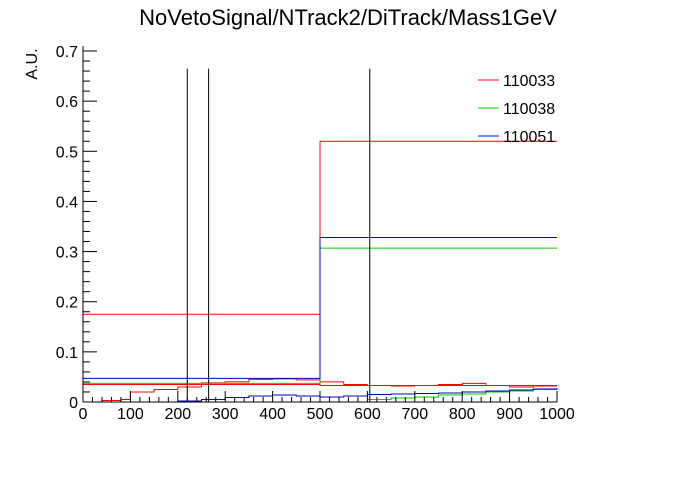 The height and width of the screenshot is (477, 696). I want to click on x-tick-label-500: 500, so click(320, 414).